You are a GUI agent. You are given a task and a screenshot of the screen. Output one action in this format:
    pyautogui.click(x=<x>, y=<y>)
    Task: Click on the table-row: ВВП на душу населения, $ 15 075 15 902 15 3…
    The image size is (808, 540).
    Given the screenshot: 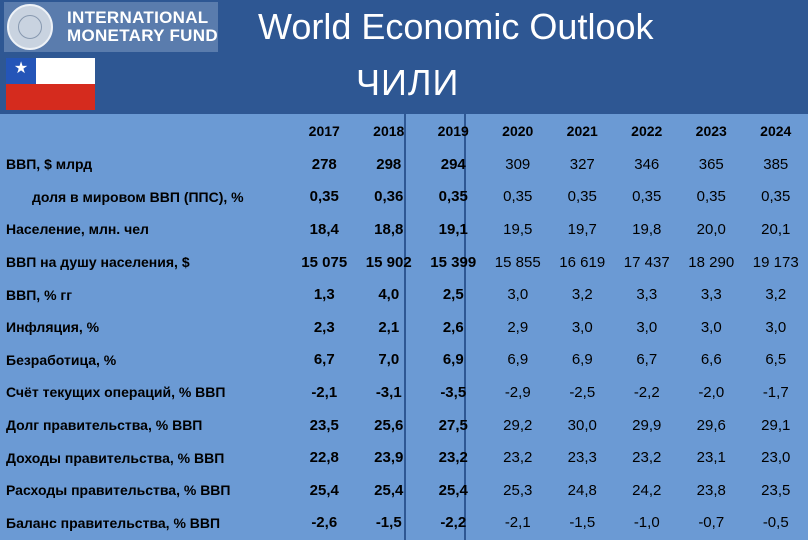 What is the action you would take?
    pyautogui.click(x=404, y=262)
    